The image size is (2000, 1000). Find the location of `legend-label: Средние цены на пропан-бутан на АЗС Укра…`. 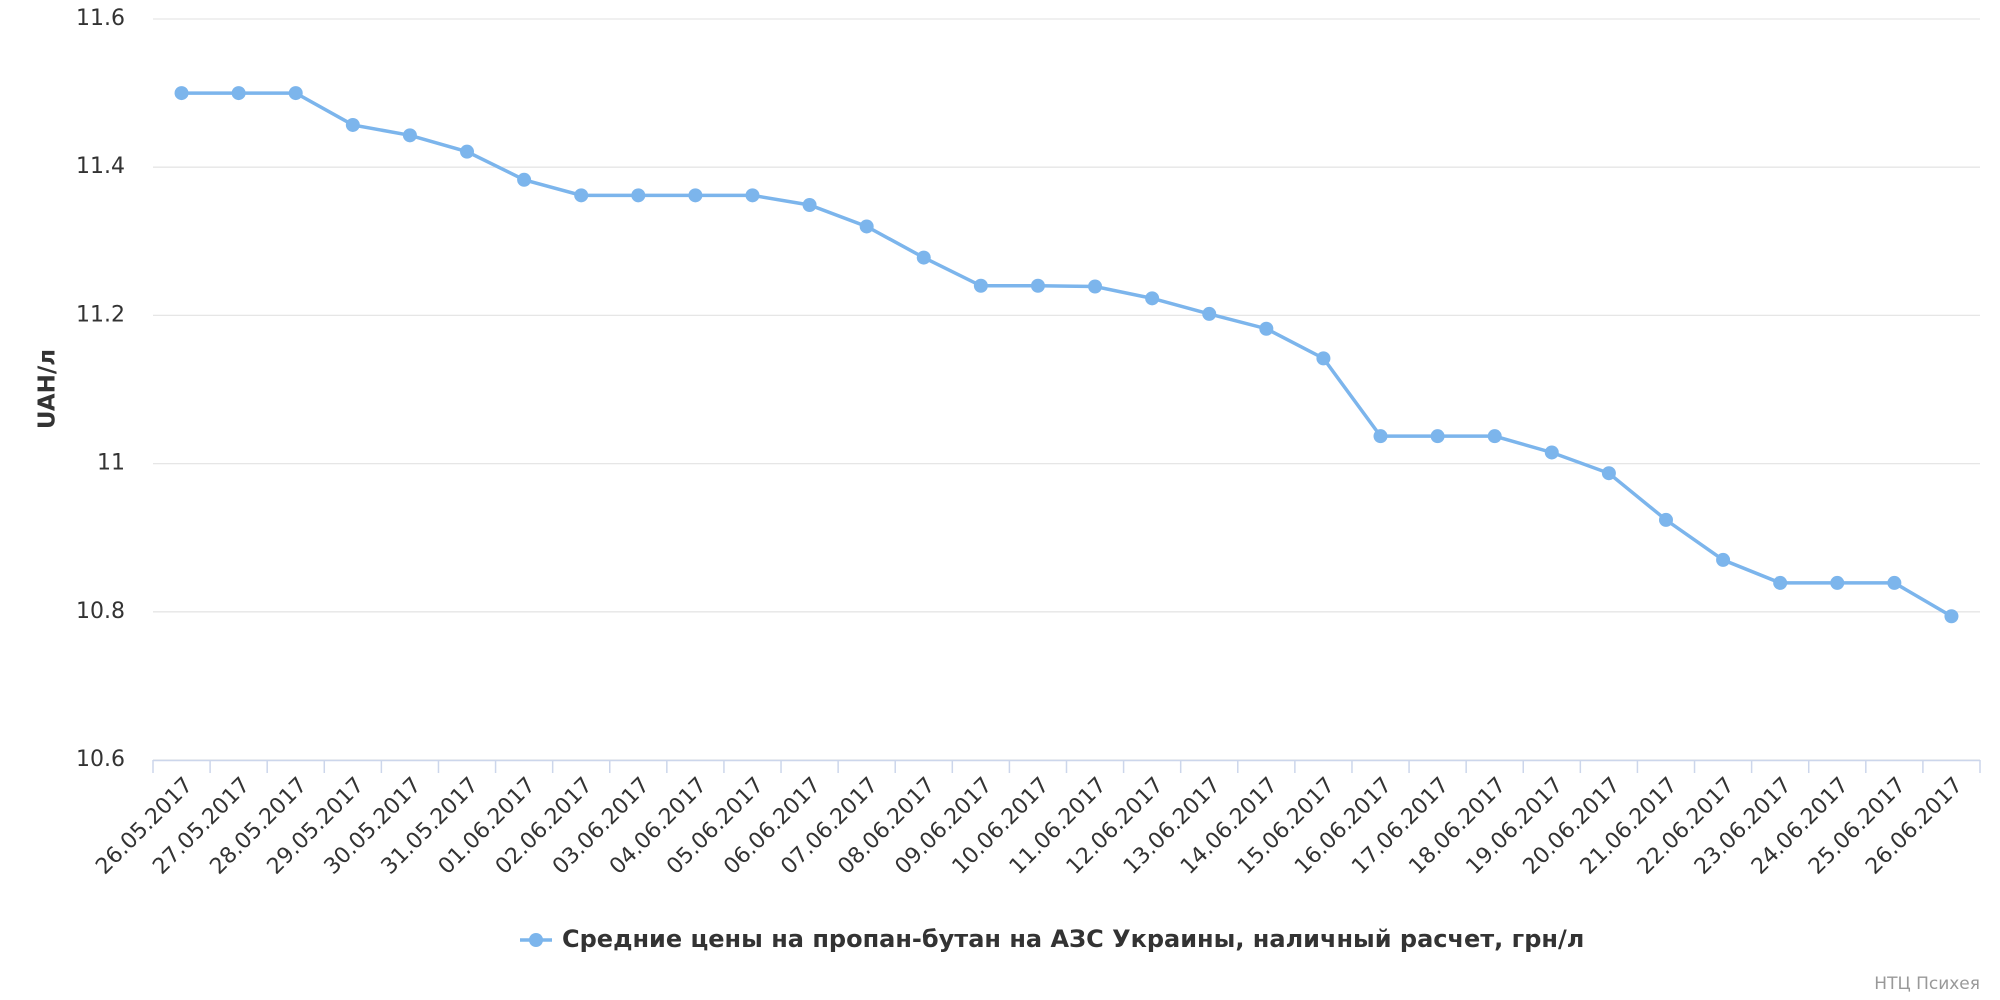

legend-label: Средние цены на пропан-бутан на АЗС Укра… is located at coordinates (1073, 939).